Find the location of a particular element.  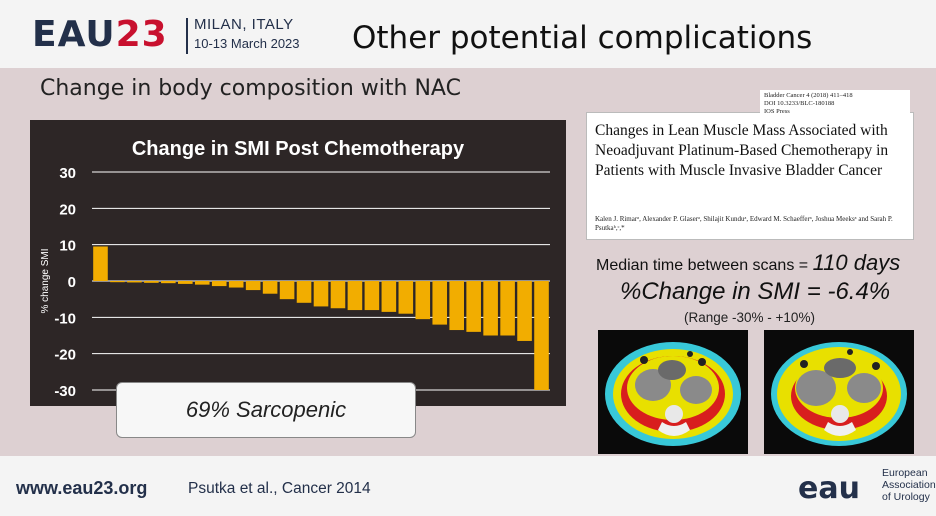

y-tick-label: -30 is located at coordinates (65, 391).